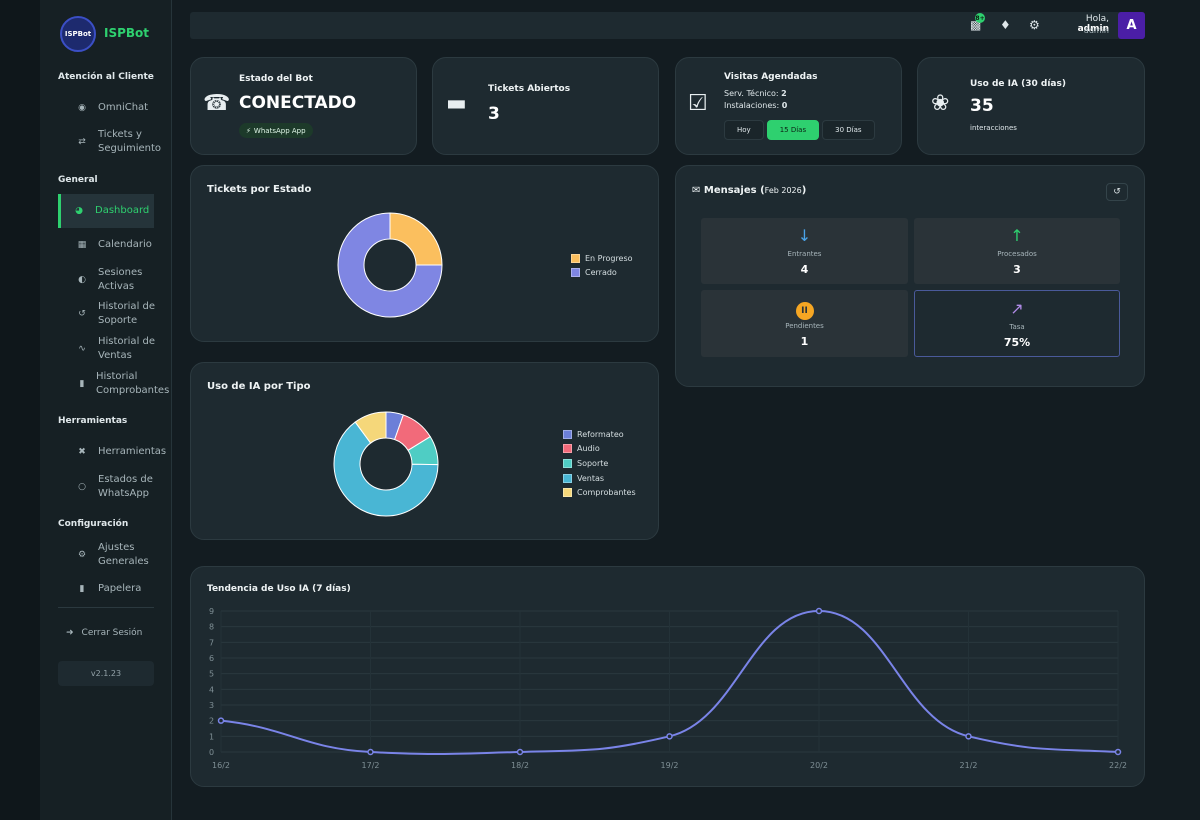  I want to click on tile-value: 75%, so click(1017, 342).